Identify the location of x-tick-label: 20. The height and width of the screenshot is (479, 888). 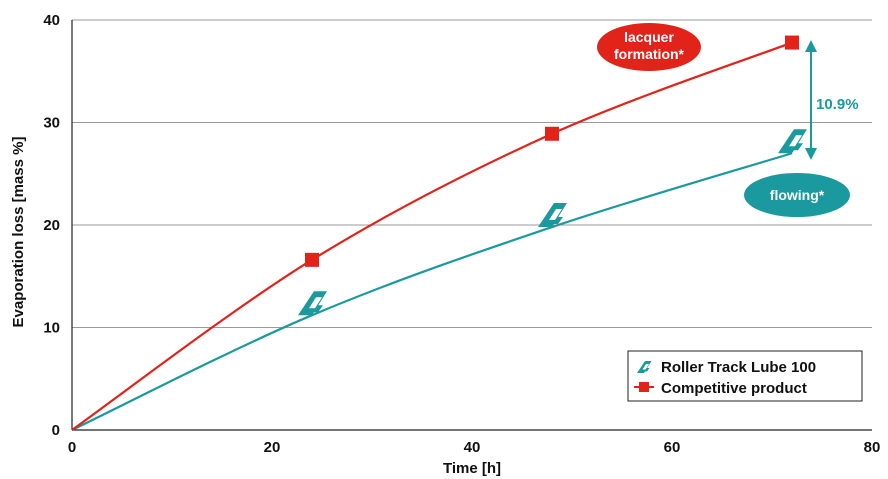
(272, 447).